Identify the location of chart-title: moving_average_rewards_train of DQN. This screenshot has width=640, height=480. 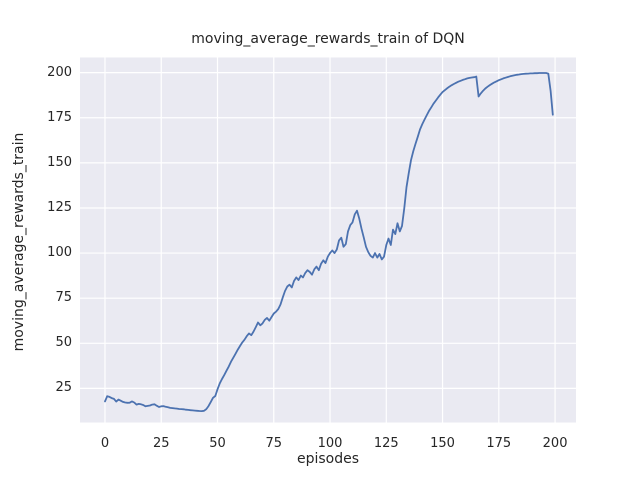
(328, 39).